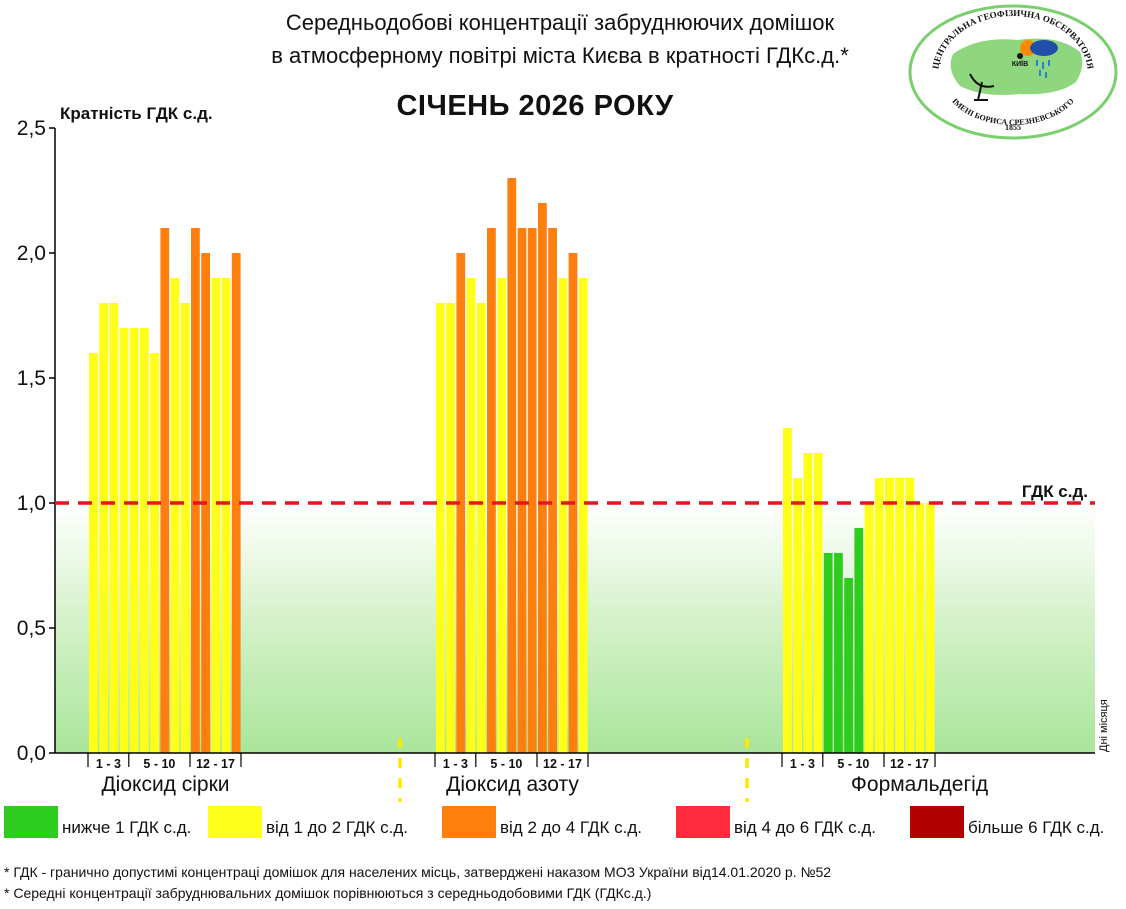 The height and width of the screenshot is (909, 1126). Describe the element at coordinates (982, 87) in the screenshot. I see `antenna-dish-icon` at that location.